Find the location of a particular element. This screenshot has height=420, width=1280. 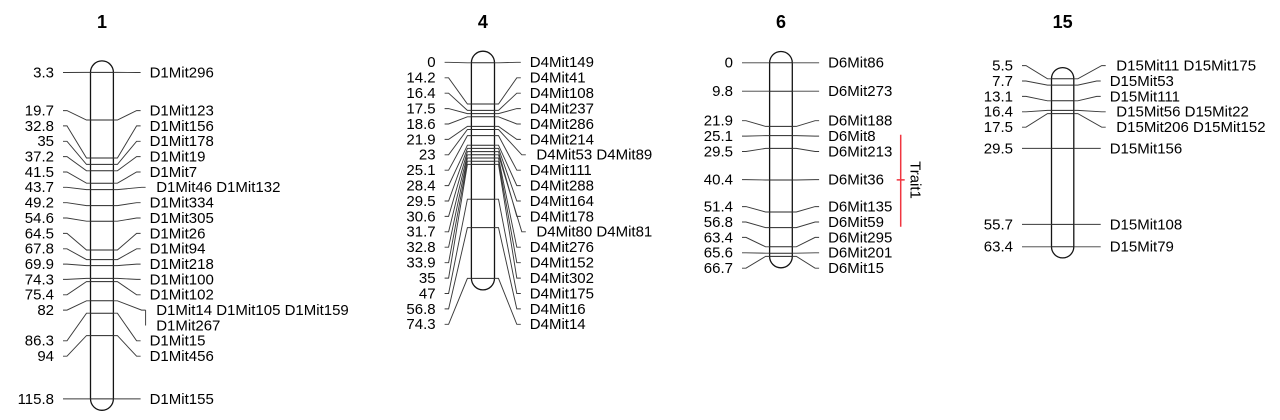

svg-text: 37.2 is located at coordinates (39, 157).